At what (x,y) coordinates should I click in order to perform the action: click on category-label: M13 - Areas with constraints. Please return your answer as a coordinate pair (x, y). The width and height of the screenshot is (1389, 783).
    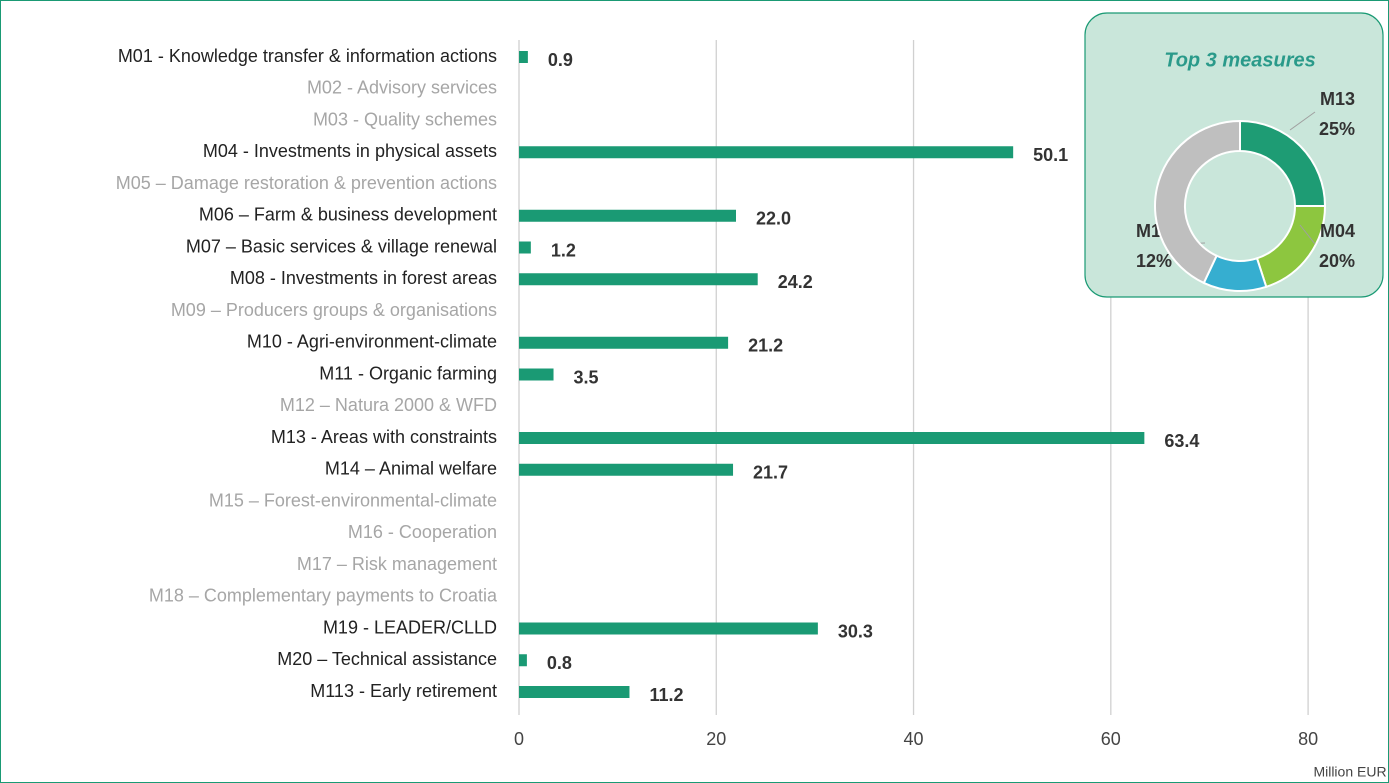
    Looking at the image, I should click on (384, 437).